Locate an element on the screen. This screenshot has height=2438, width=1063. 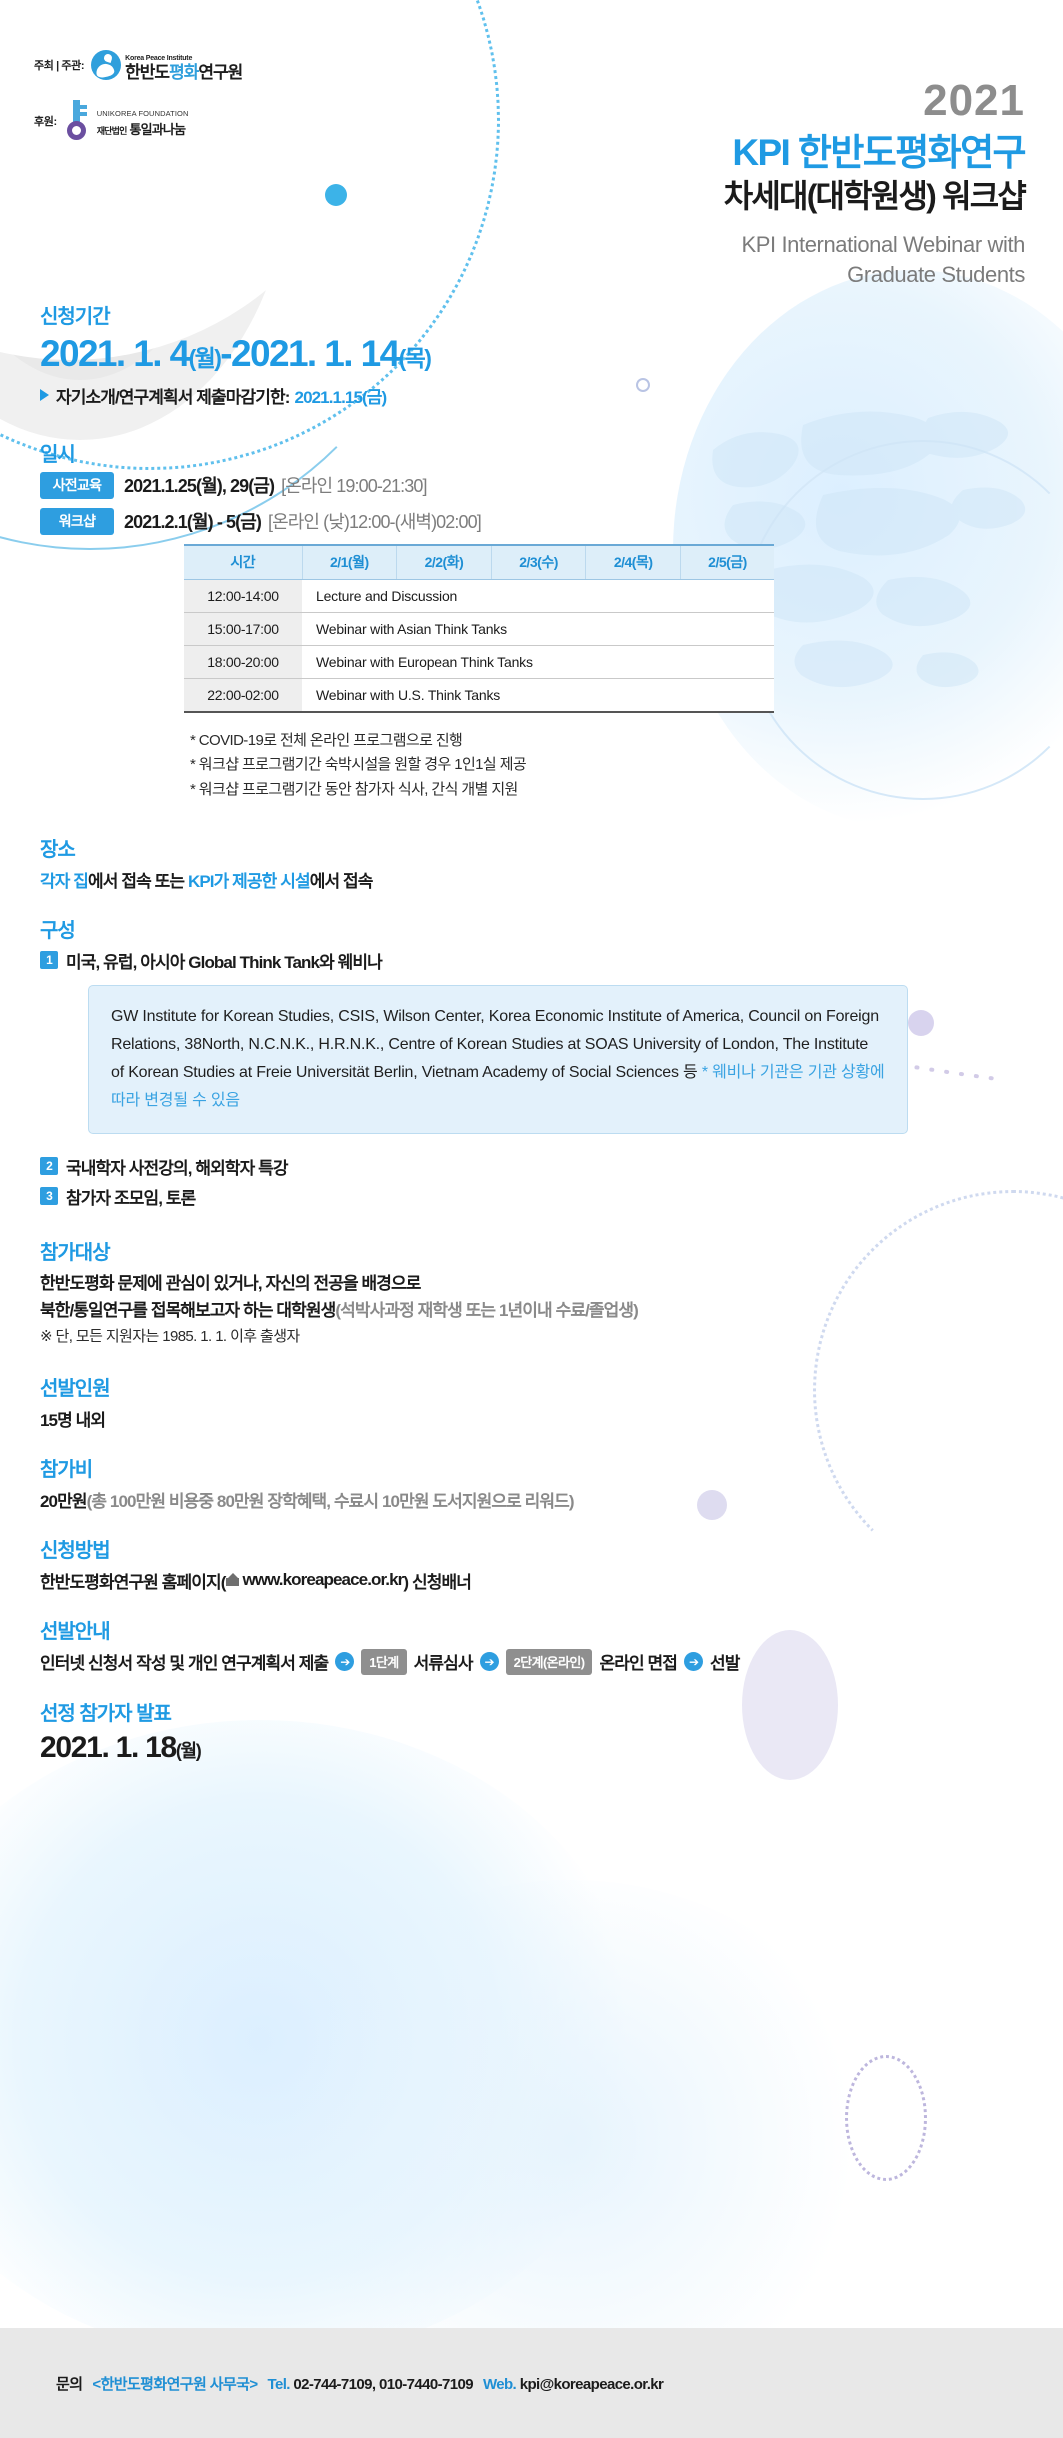
target-heading: 참가대상 is located at coordinates (75, 1252).